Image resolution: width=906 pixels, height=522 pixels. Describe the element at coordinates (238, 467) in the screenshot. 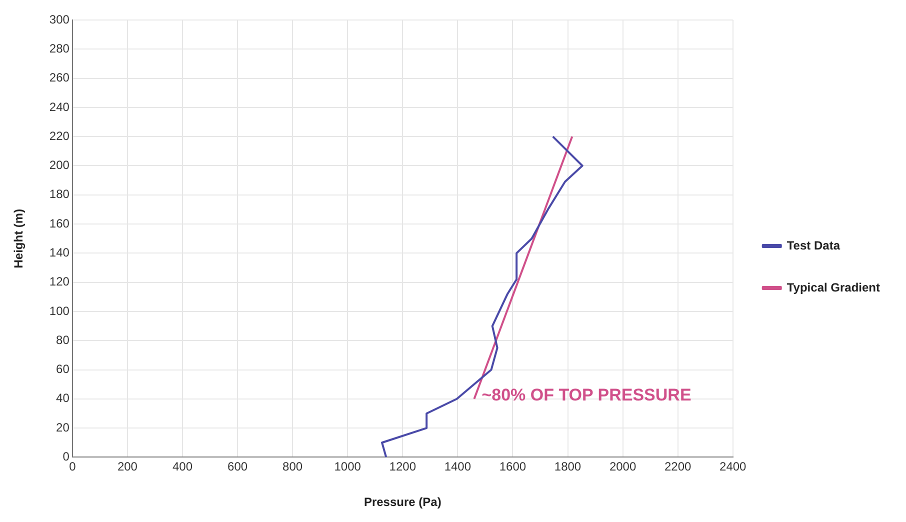

I see `x-tick-label: 600` at that location.